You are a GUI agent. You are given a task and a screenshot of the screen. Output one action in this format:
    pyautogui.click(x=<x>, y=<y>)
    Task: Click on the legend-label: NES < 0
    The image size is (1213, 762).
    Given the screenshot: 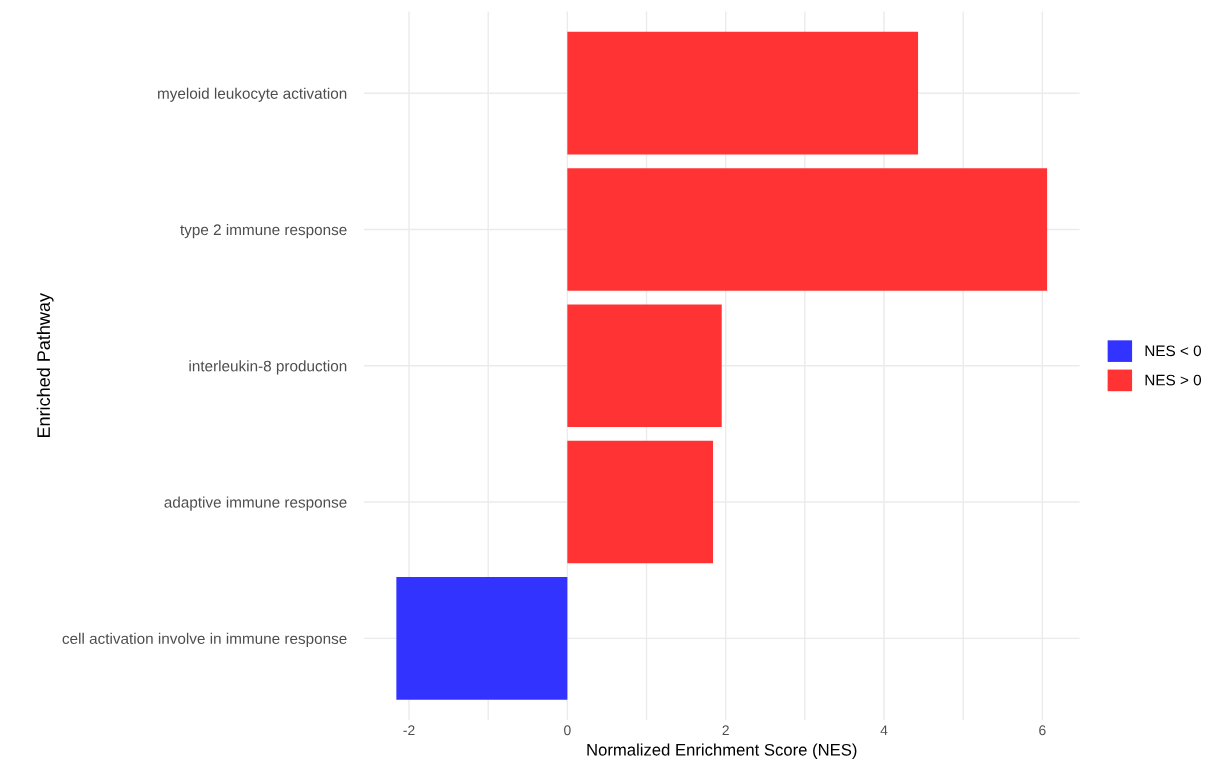 What is the action you would take?
    pyautogui.click(x=1173, y=351)
    